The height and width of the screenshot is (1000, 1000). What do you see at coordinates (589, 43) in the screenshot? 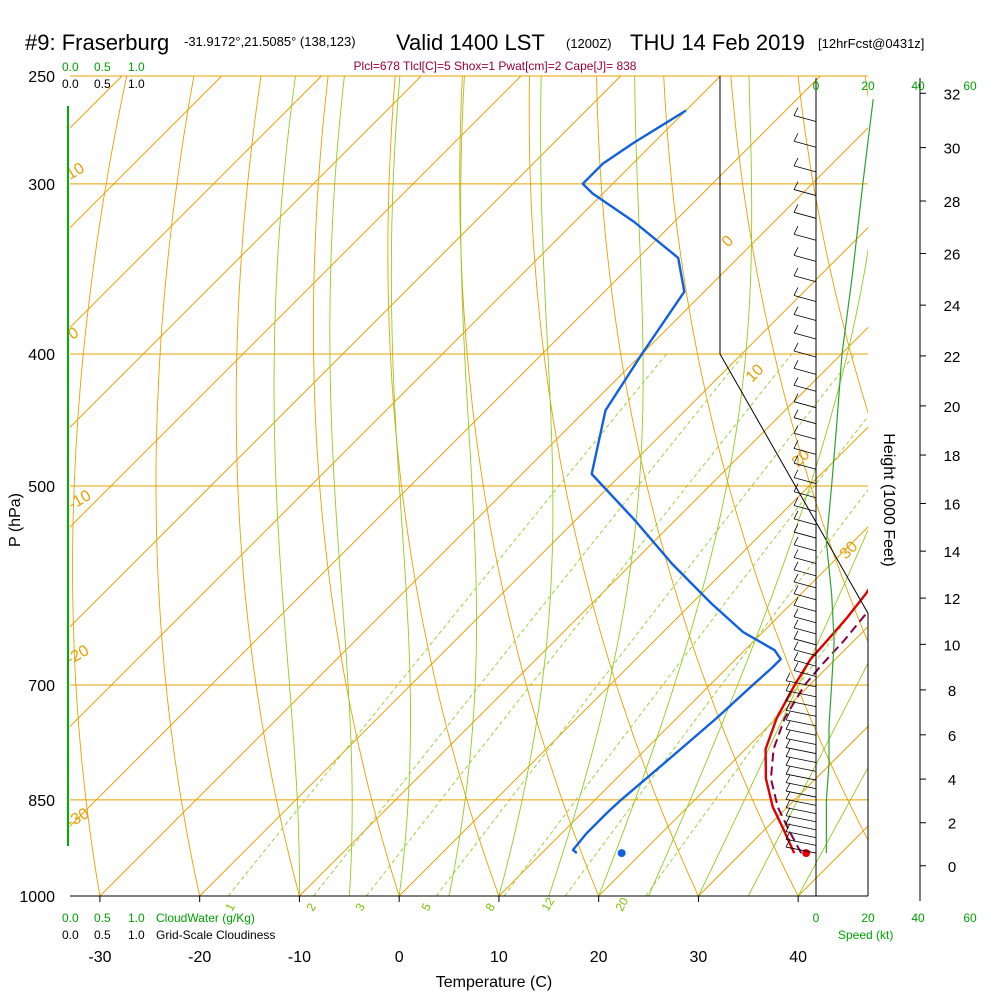
I see `valid-zulu: (1200Z)` at bounding box center [589, 43].